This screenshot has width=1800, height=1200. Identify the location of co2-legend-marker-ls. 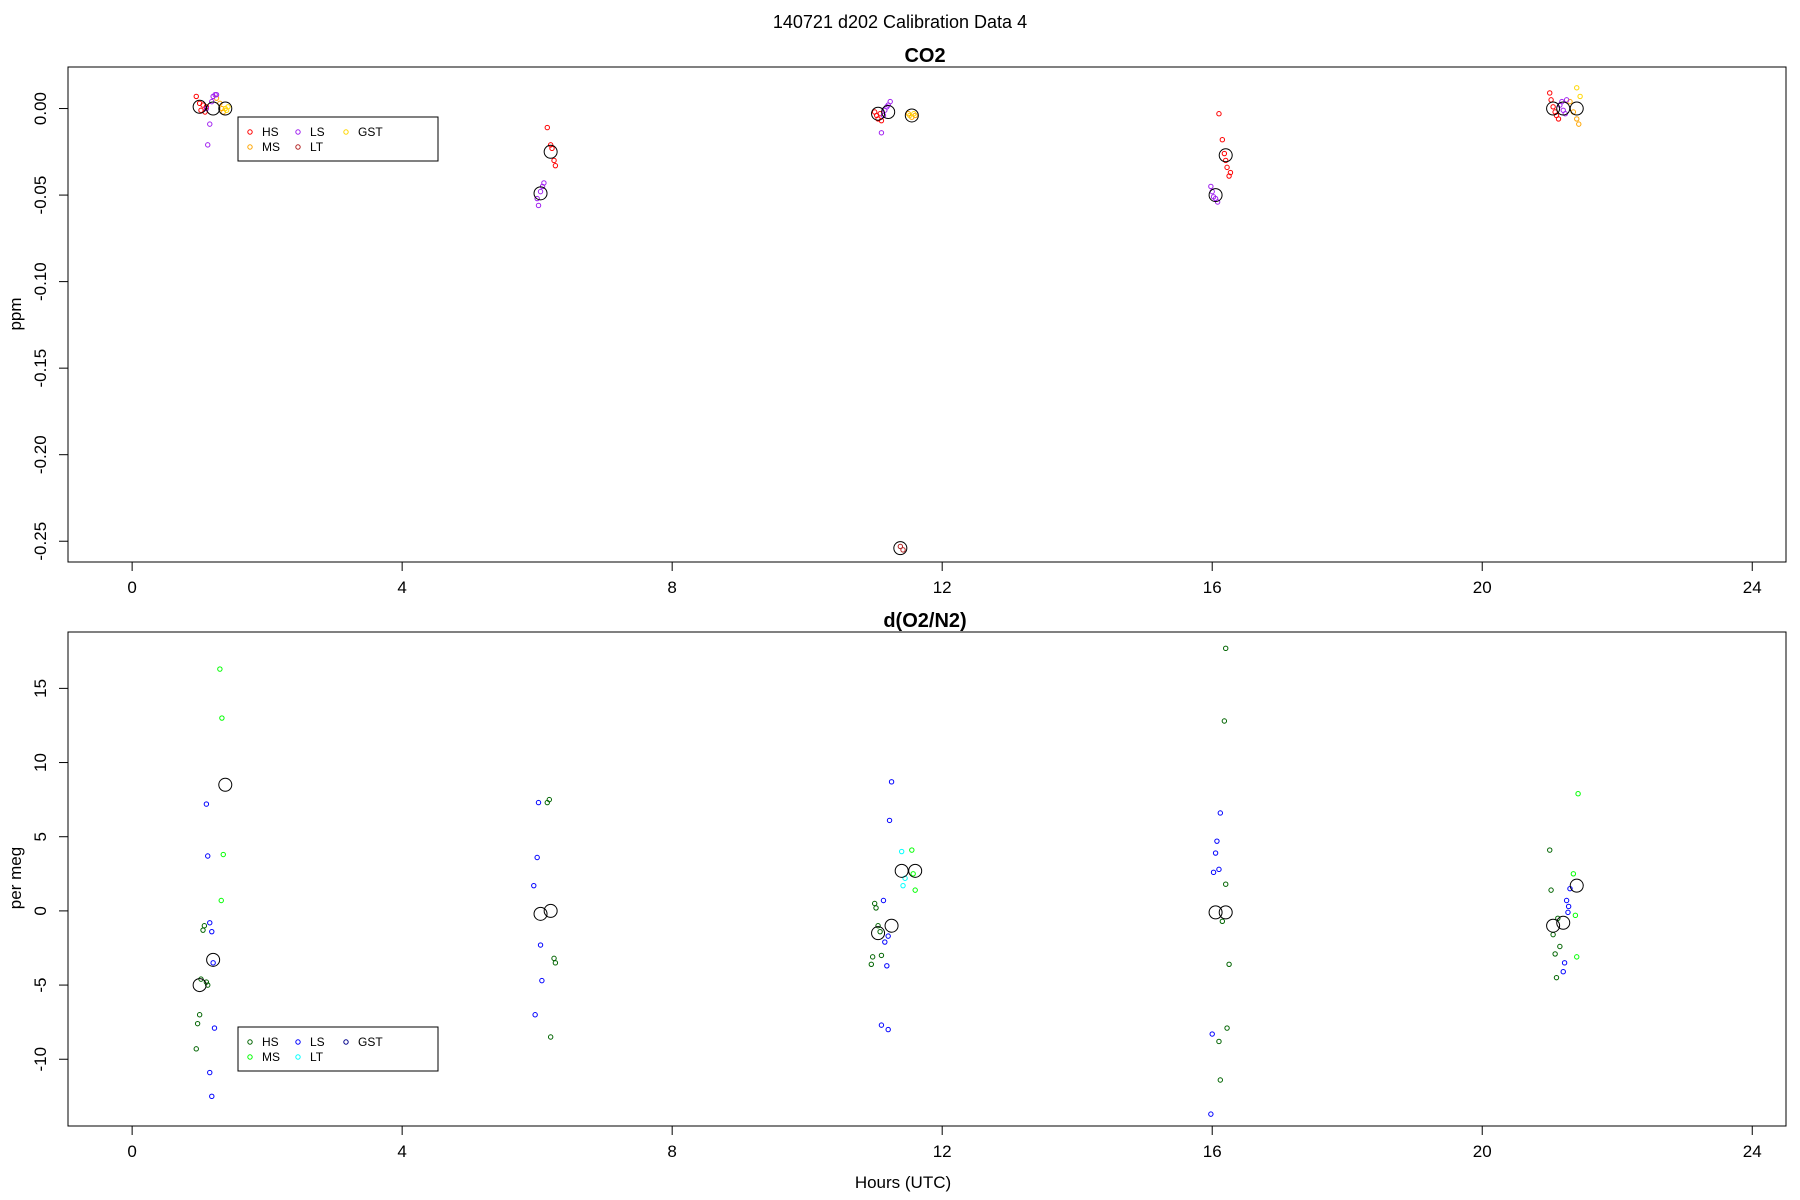
(298, 132).